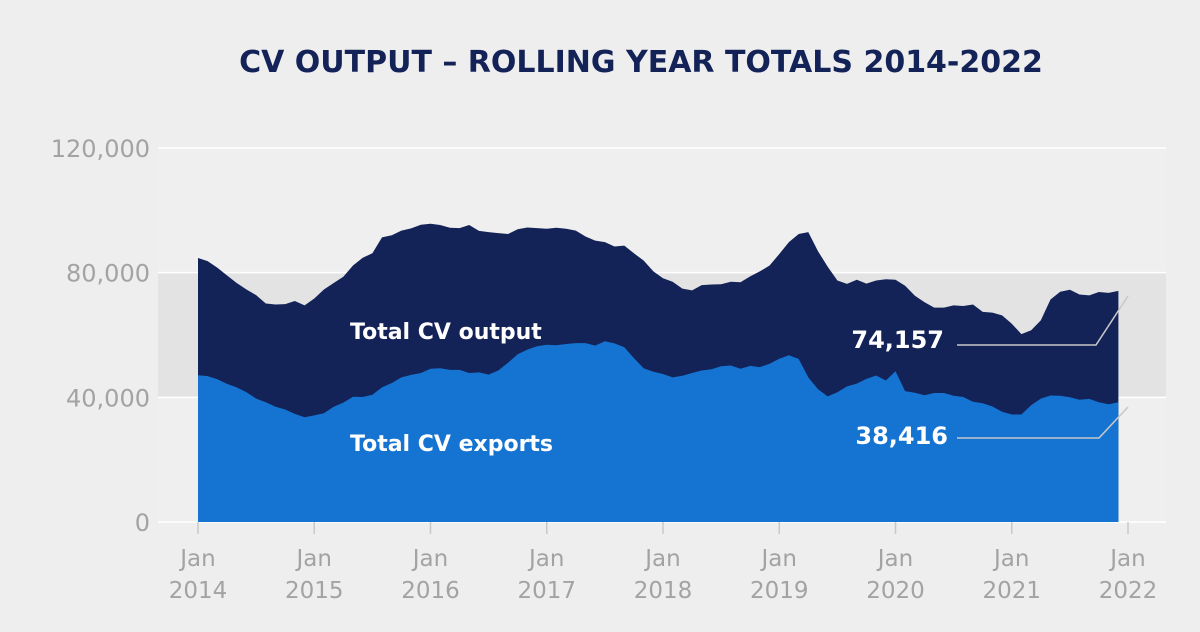 Image resolution: width=1200 pixels, height=632 pixels. What do you see at coordinates (314, 591) in the screenshot?
I see `x-tick-label-year: 2015` at bounding box center [314, 591].